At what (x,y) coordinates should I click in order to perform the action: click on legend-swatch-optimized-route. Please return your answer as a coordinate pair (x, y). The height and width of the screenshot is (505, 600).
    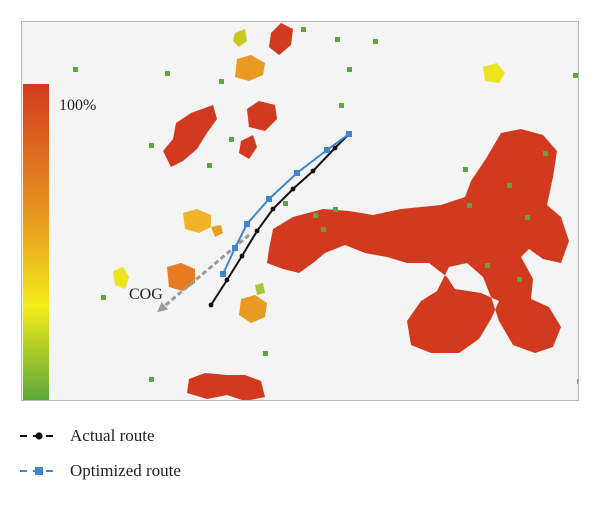
    Looking at the image, I should click on (39, 471).